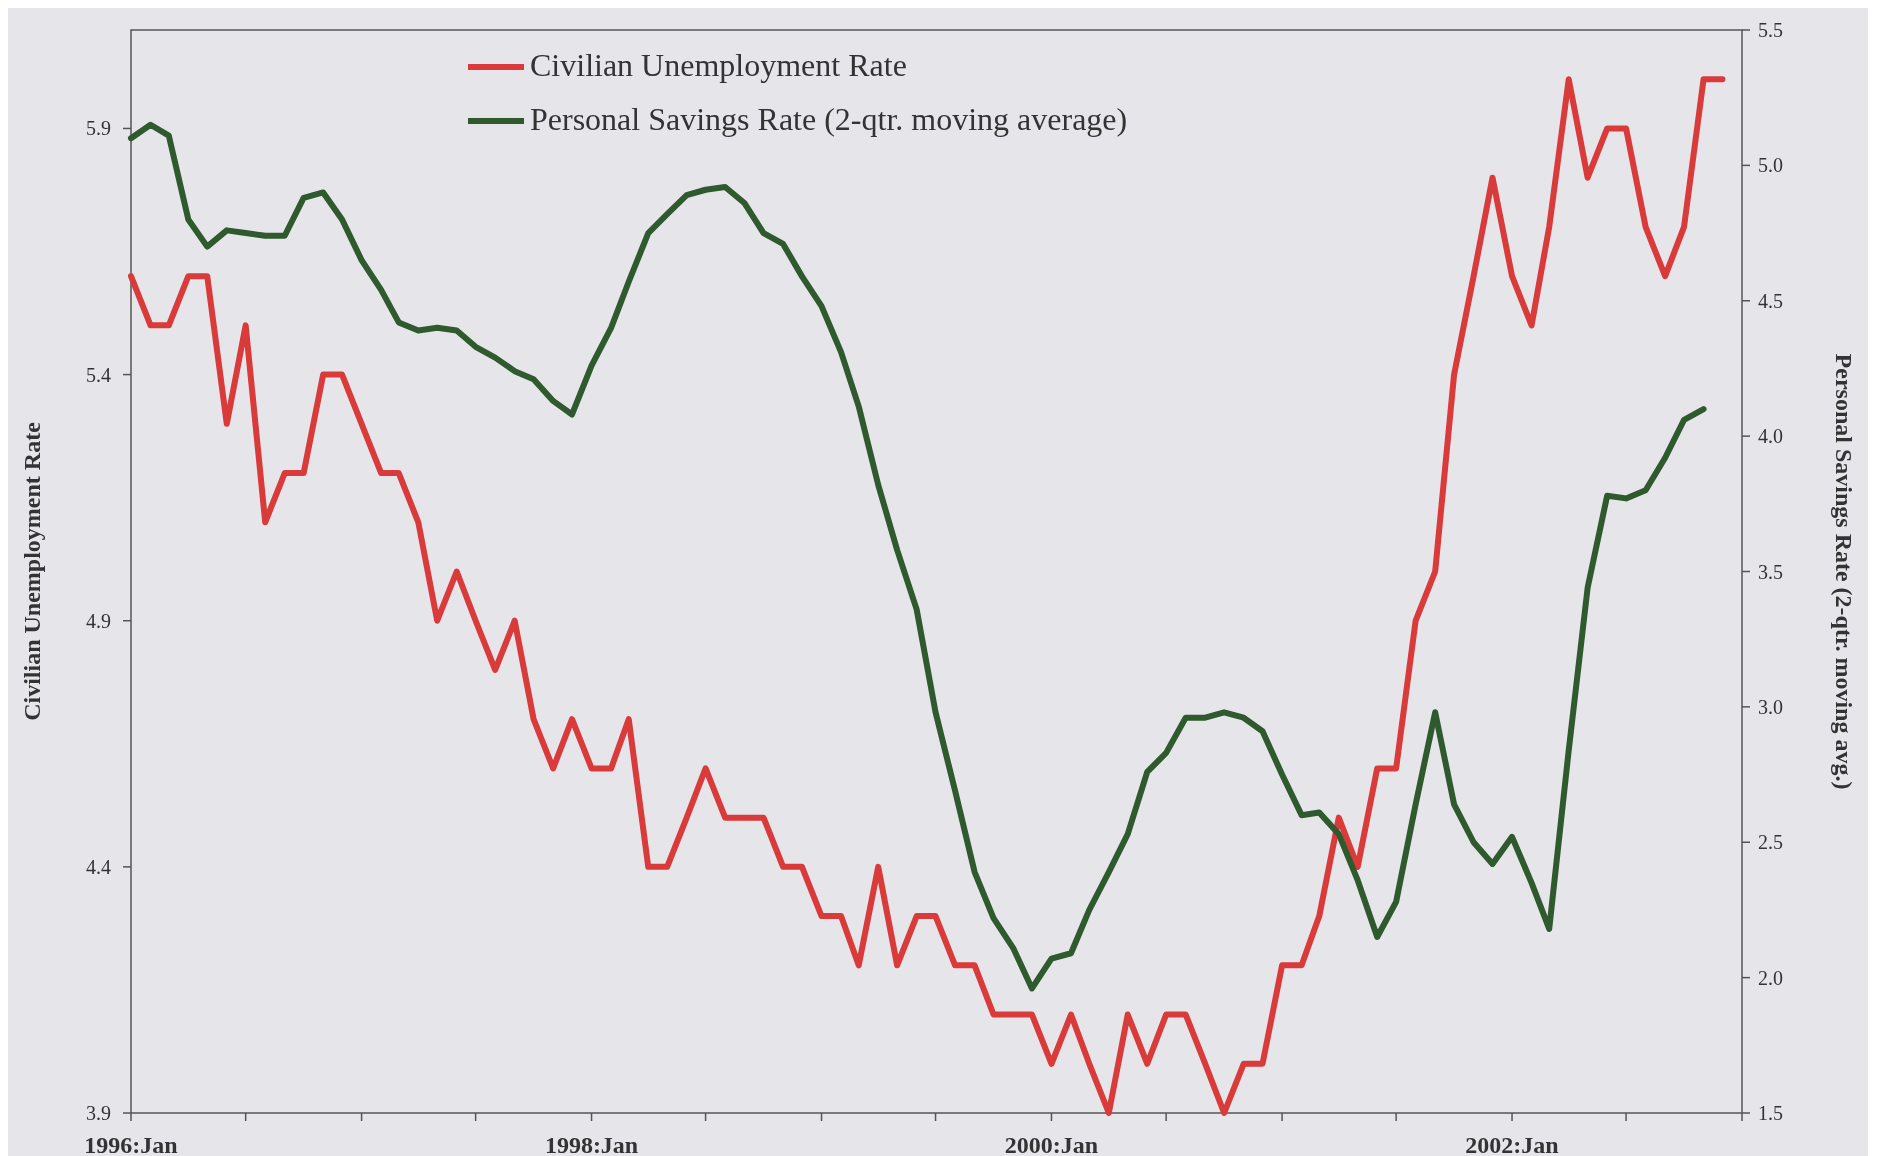 The width and height of the screenshot is (1880, 1156). Describe the element at coordinates (32, 571) in the screenshot. I see `y-axis-title: Civilian Unemployment Rate` at that location.